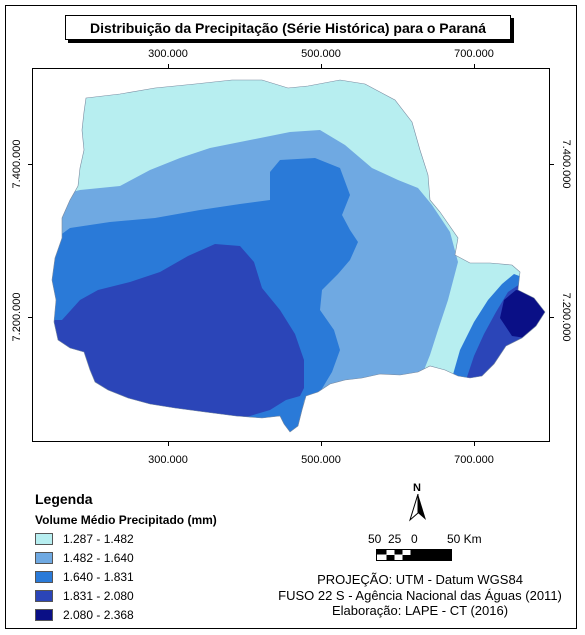 The height and width of the screenshot is (635, 585). Describe the element at coordinates (566, 317) in the screenshot. I see `y-tick-right-7200000: 7.200.000` at that location.